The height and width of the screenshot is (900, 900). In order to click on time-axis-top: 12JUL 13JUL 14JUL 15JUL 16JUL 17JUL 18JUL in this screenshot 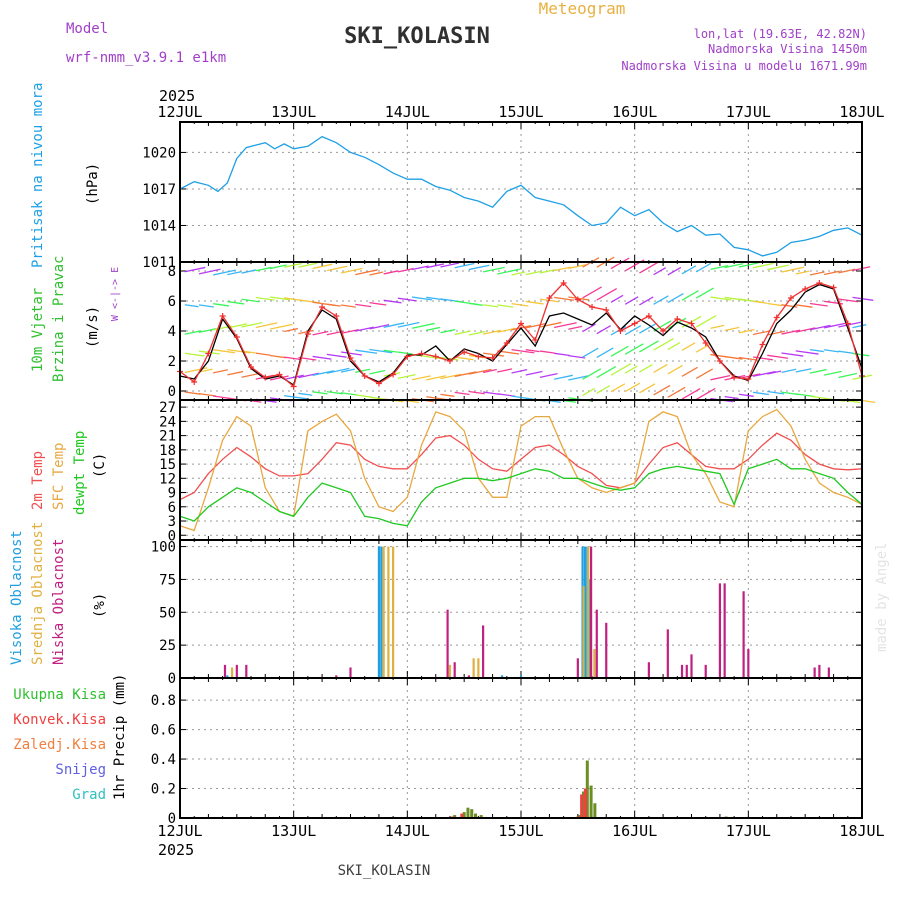, I will do `click(520, 112)`.